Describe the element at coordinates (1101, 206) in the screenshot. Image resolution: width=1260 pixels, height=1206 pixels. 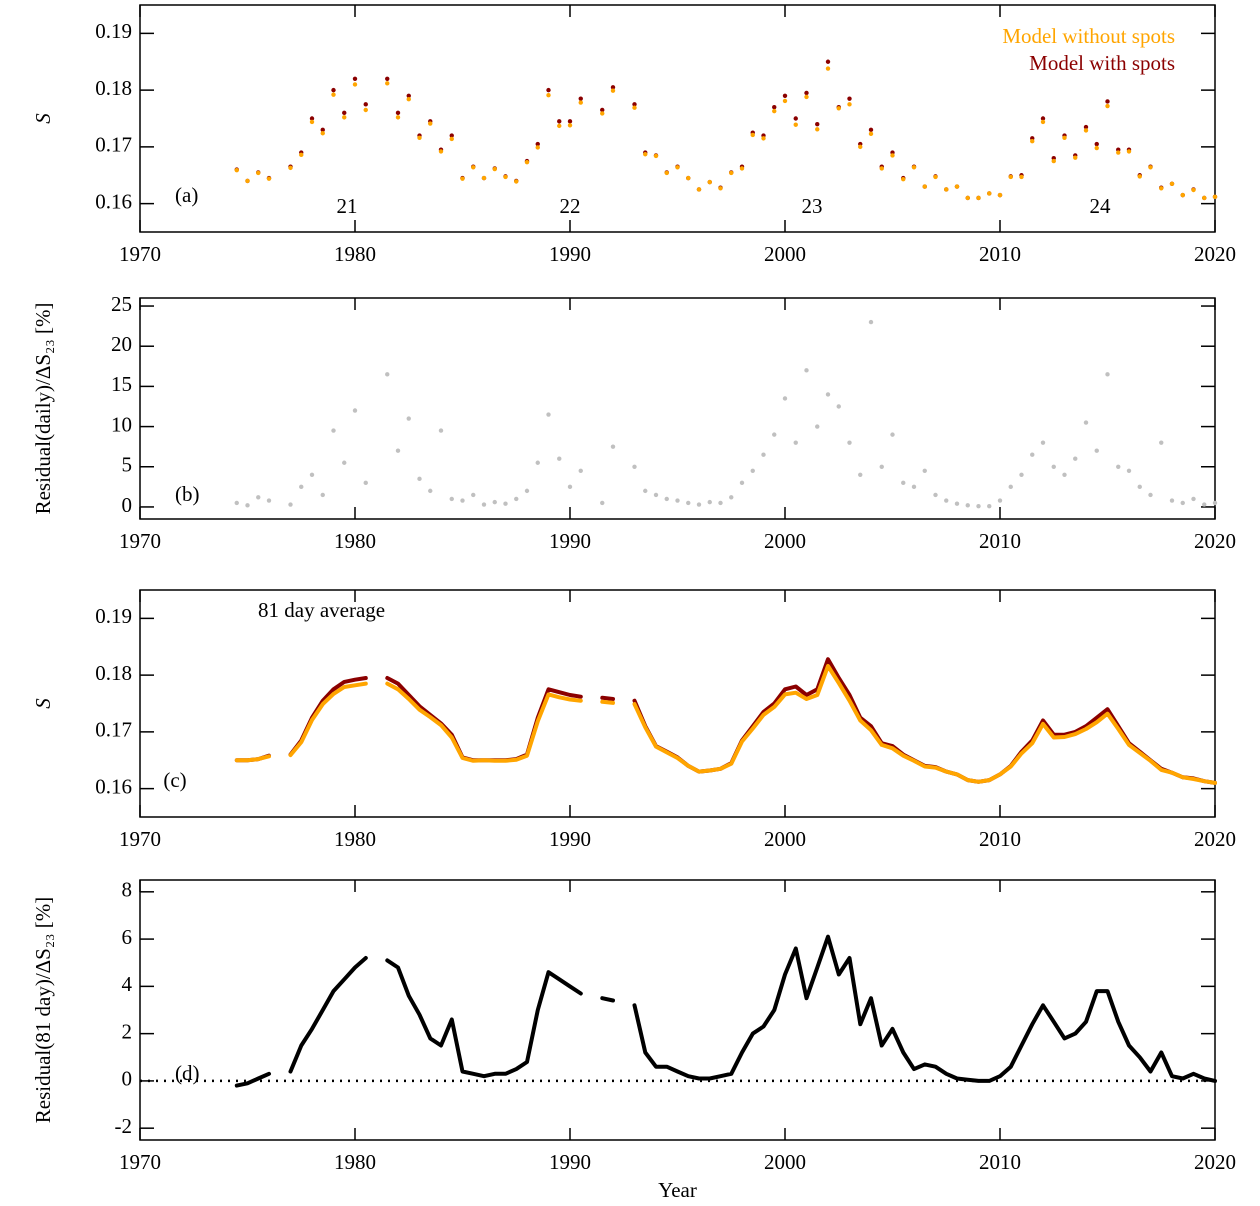
I see `annotation: 24` at that location.